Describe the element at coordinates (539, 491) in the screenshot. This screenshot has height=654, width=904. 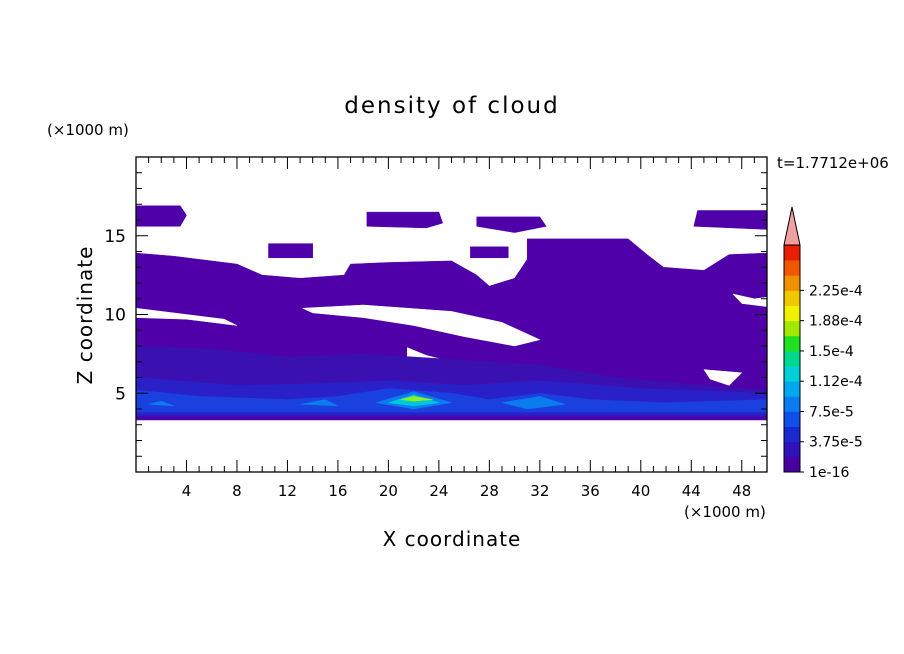
I see `x-tick-label: 32` at that location.